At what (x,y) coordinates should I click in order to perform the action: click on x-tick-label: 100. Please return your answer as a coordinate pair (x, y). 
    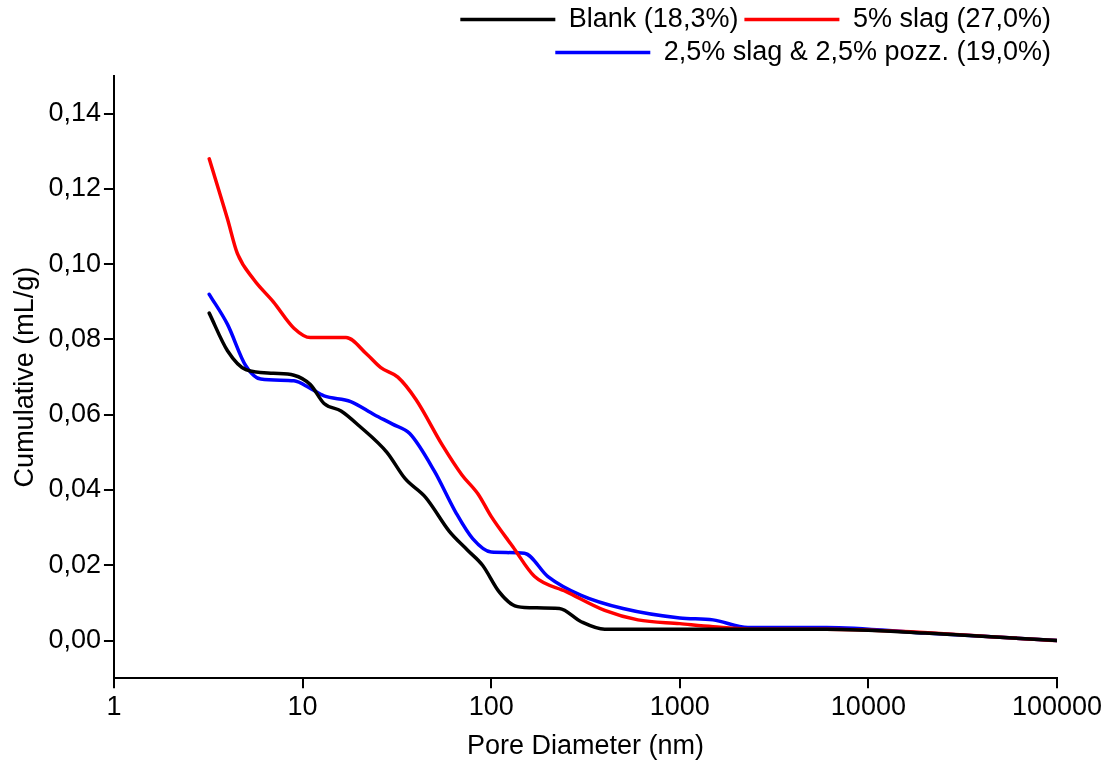
    Looking at the image, I should click on (491, 705).